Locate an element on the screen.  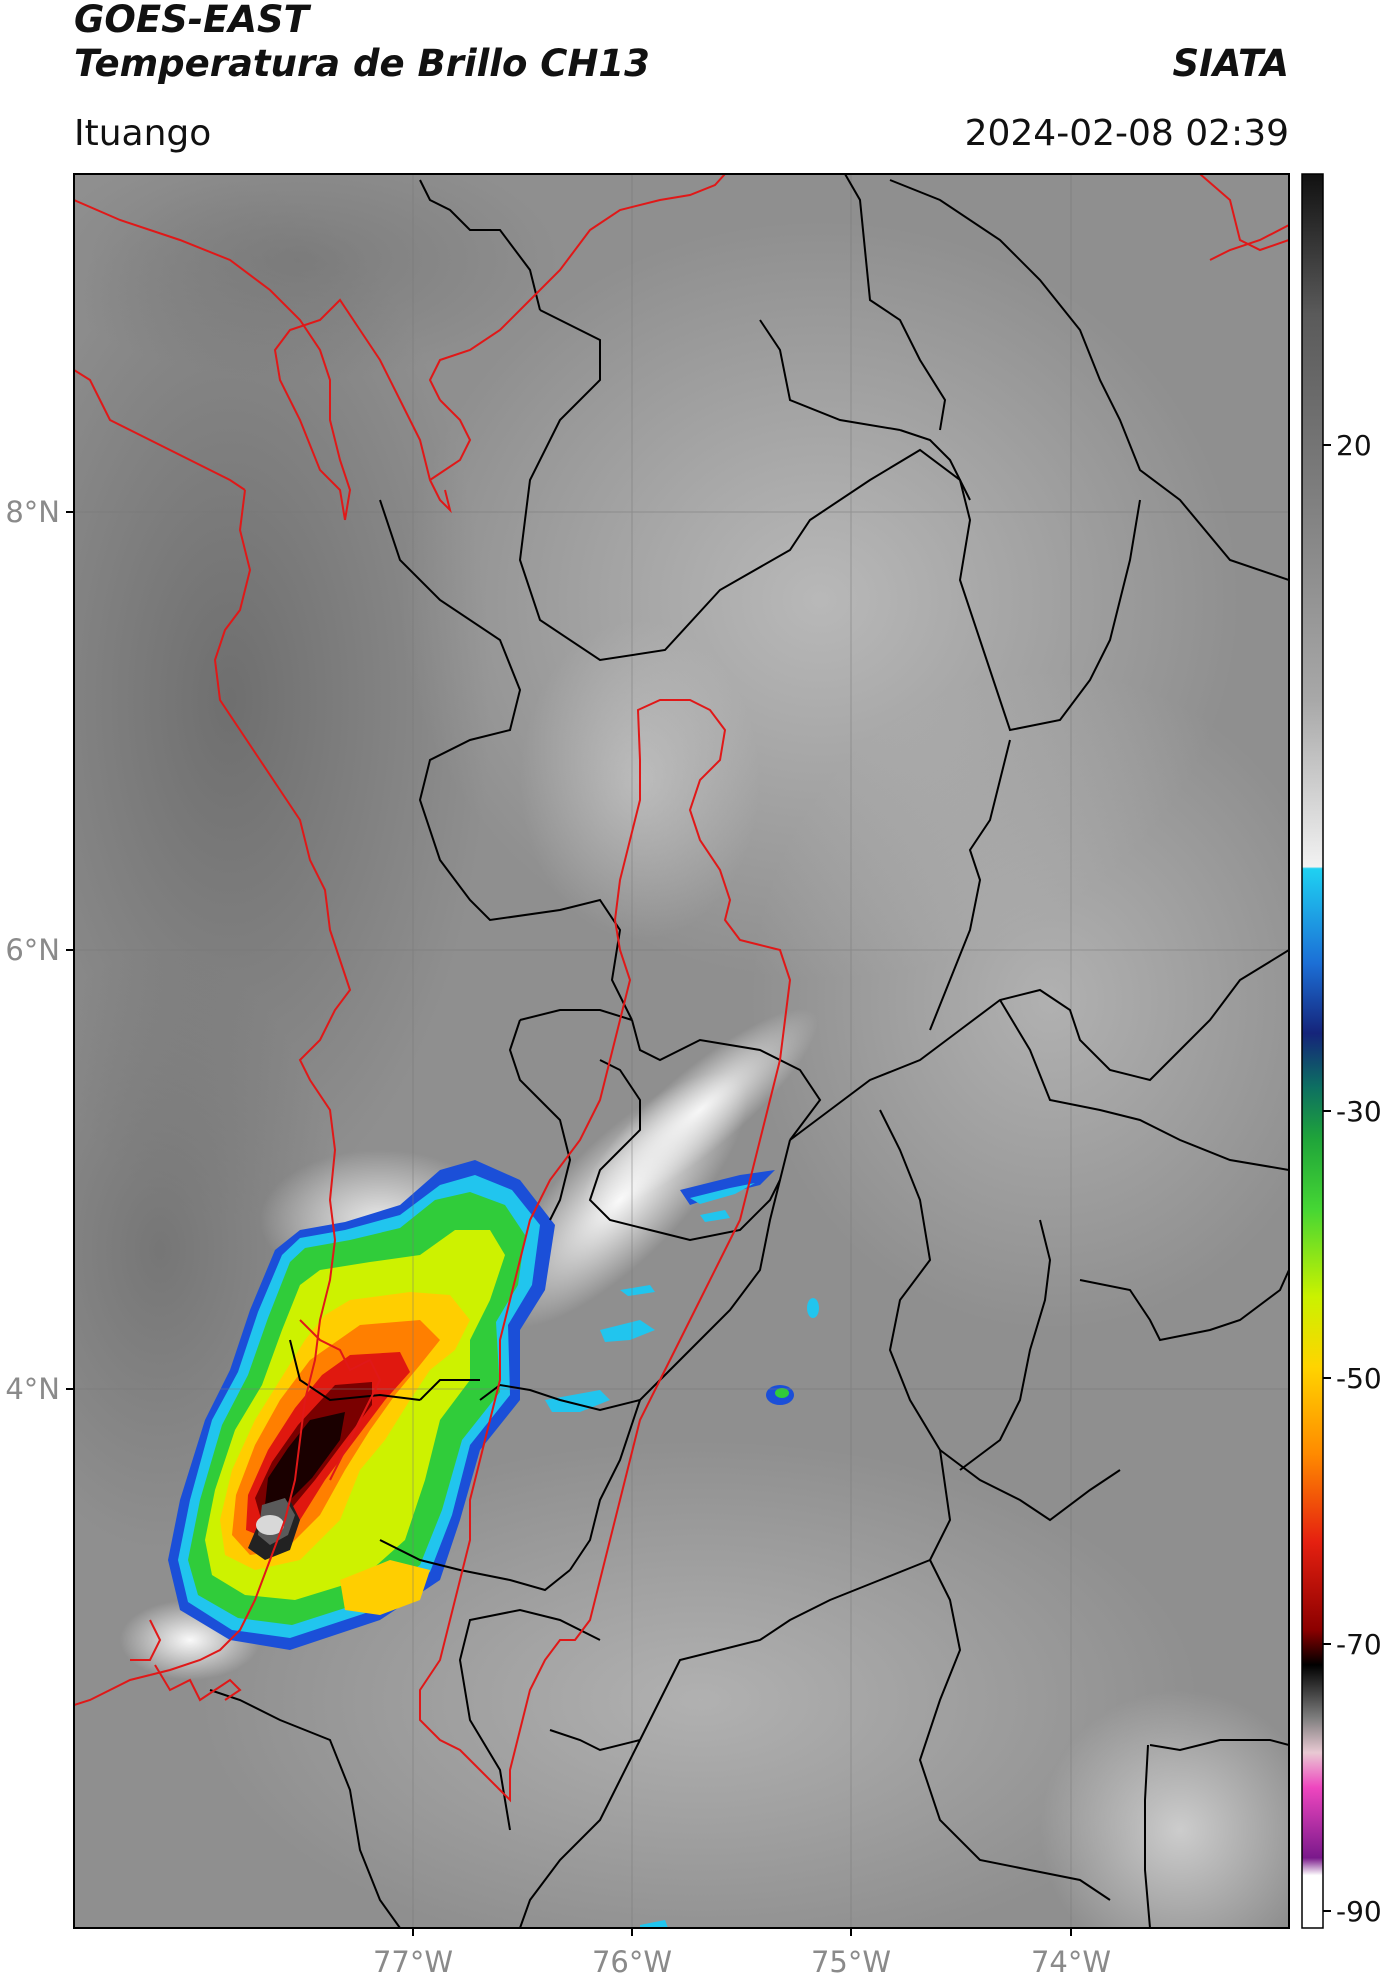
lon-label-75w: 75°W is located at coordinates (851, 1962).